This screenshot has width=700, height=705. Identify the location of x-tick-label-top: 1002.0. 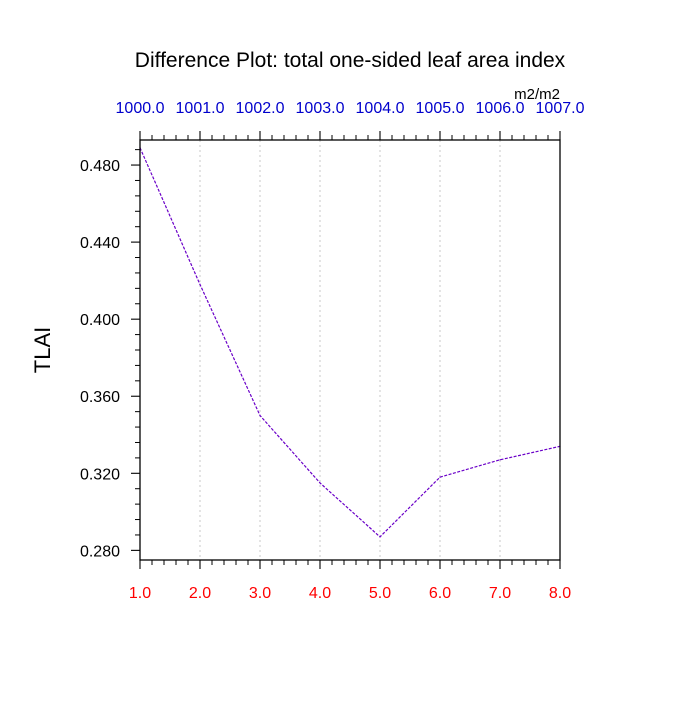
(260, 108).